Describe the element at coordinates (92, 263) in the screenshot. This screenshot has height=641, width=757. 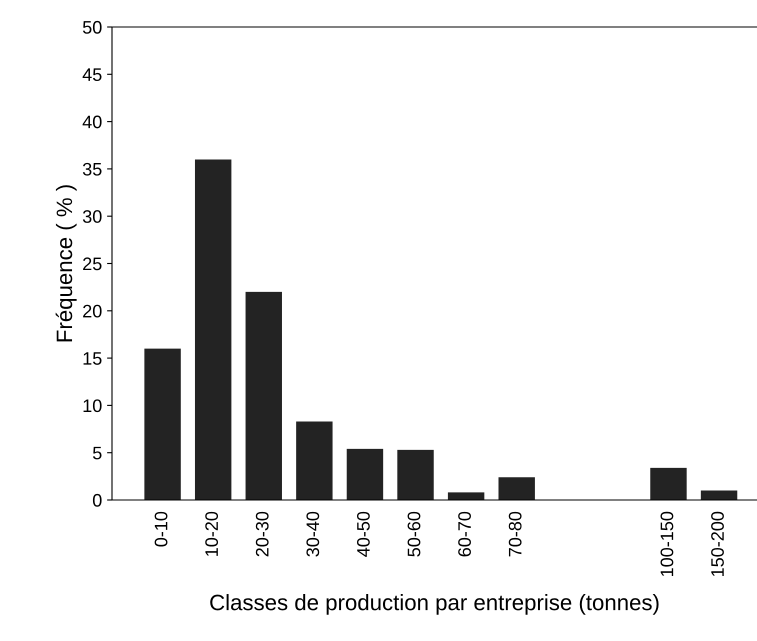
I see `y-tick-label: 25` at that location.